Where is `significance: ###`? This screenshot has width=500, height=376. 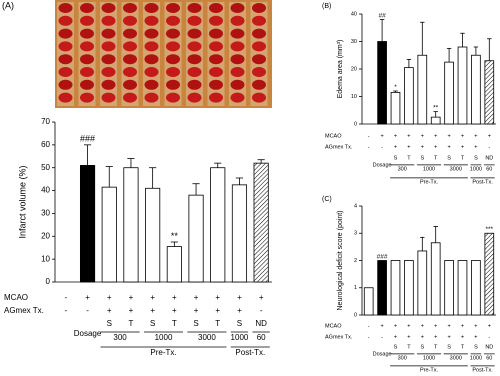
significance: ### is located at coordinates (87, 139).